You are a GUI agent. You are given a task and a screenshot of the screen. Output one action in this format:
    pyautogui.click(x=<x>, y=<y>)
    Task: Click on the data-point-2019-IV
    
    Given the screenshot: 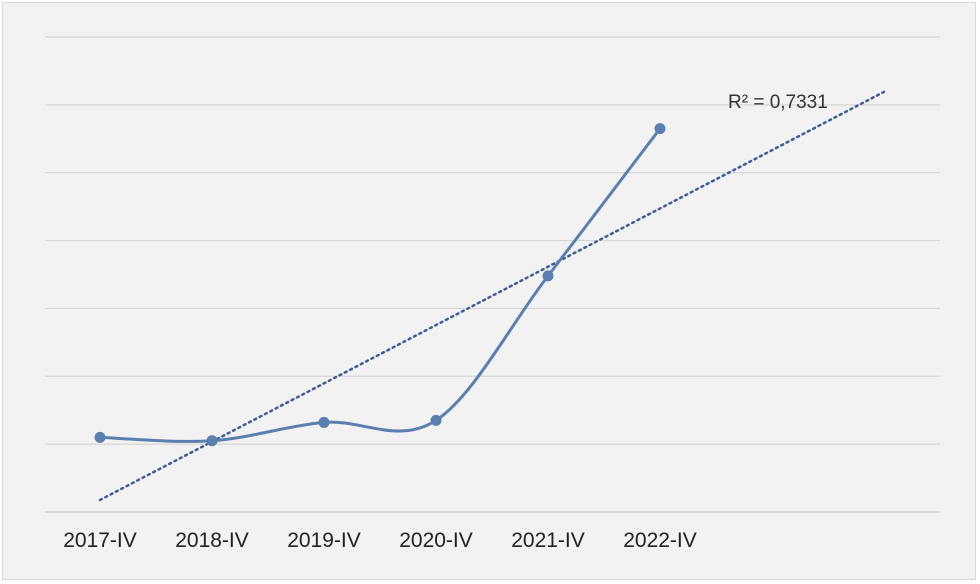 What is the action you would take?
    pyautogui.click(x=324, y=422)
    